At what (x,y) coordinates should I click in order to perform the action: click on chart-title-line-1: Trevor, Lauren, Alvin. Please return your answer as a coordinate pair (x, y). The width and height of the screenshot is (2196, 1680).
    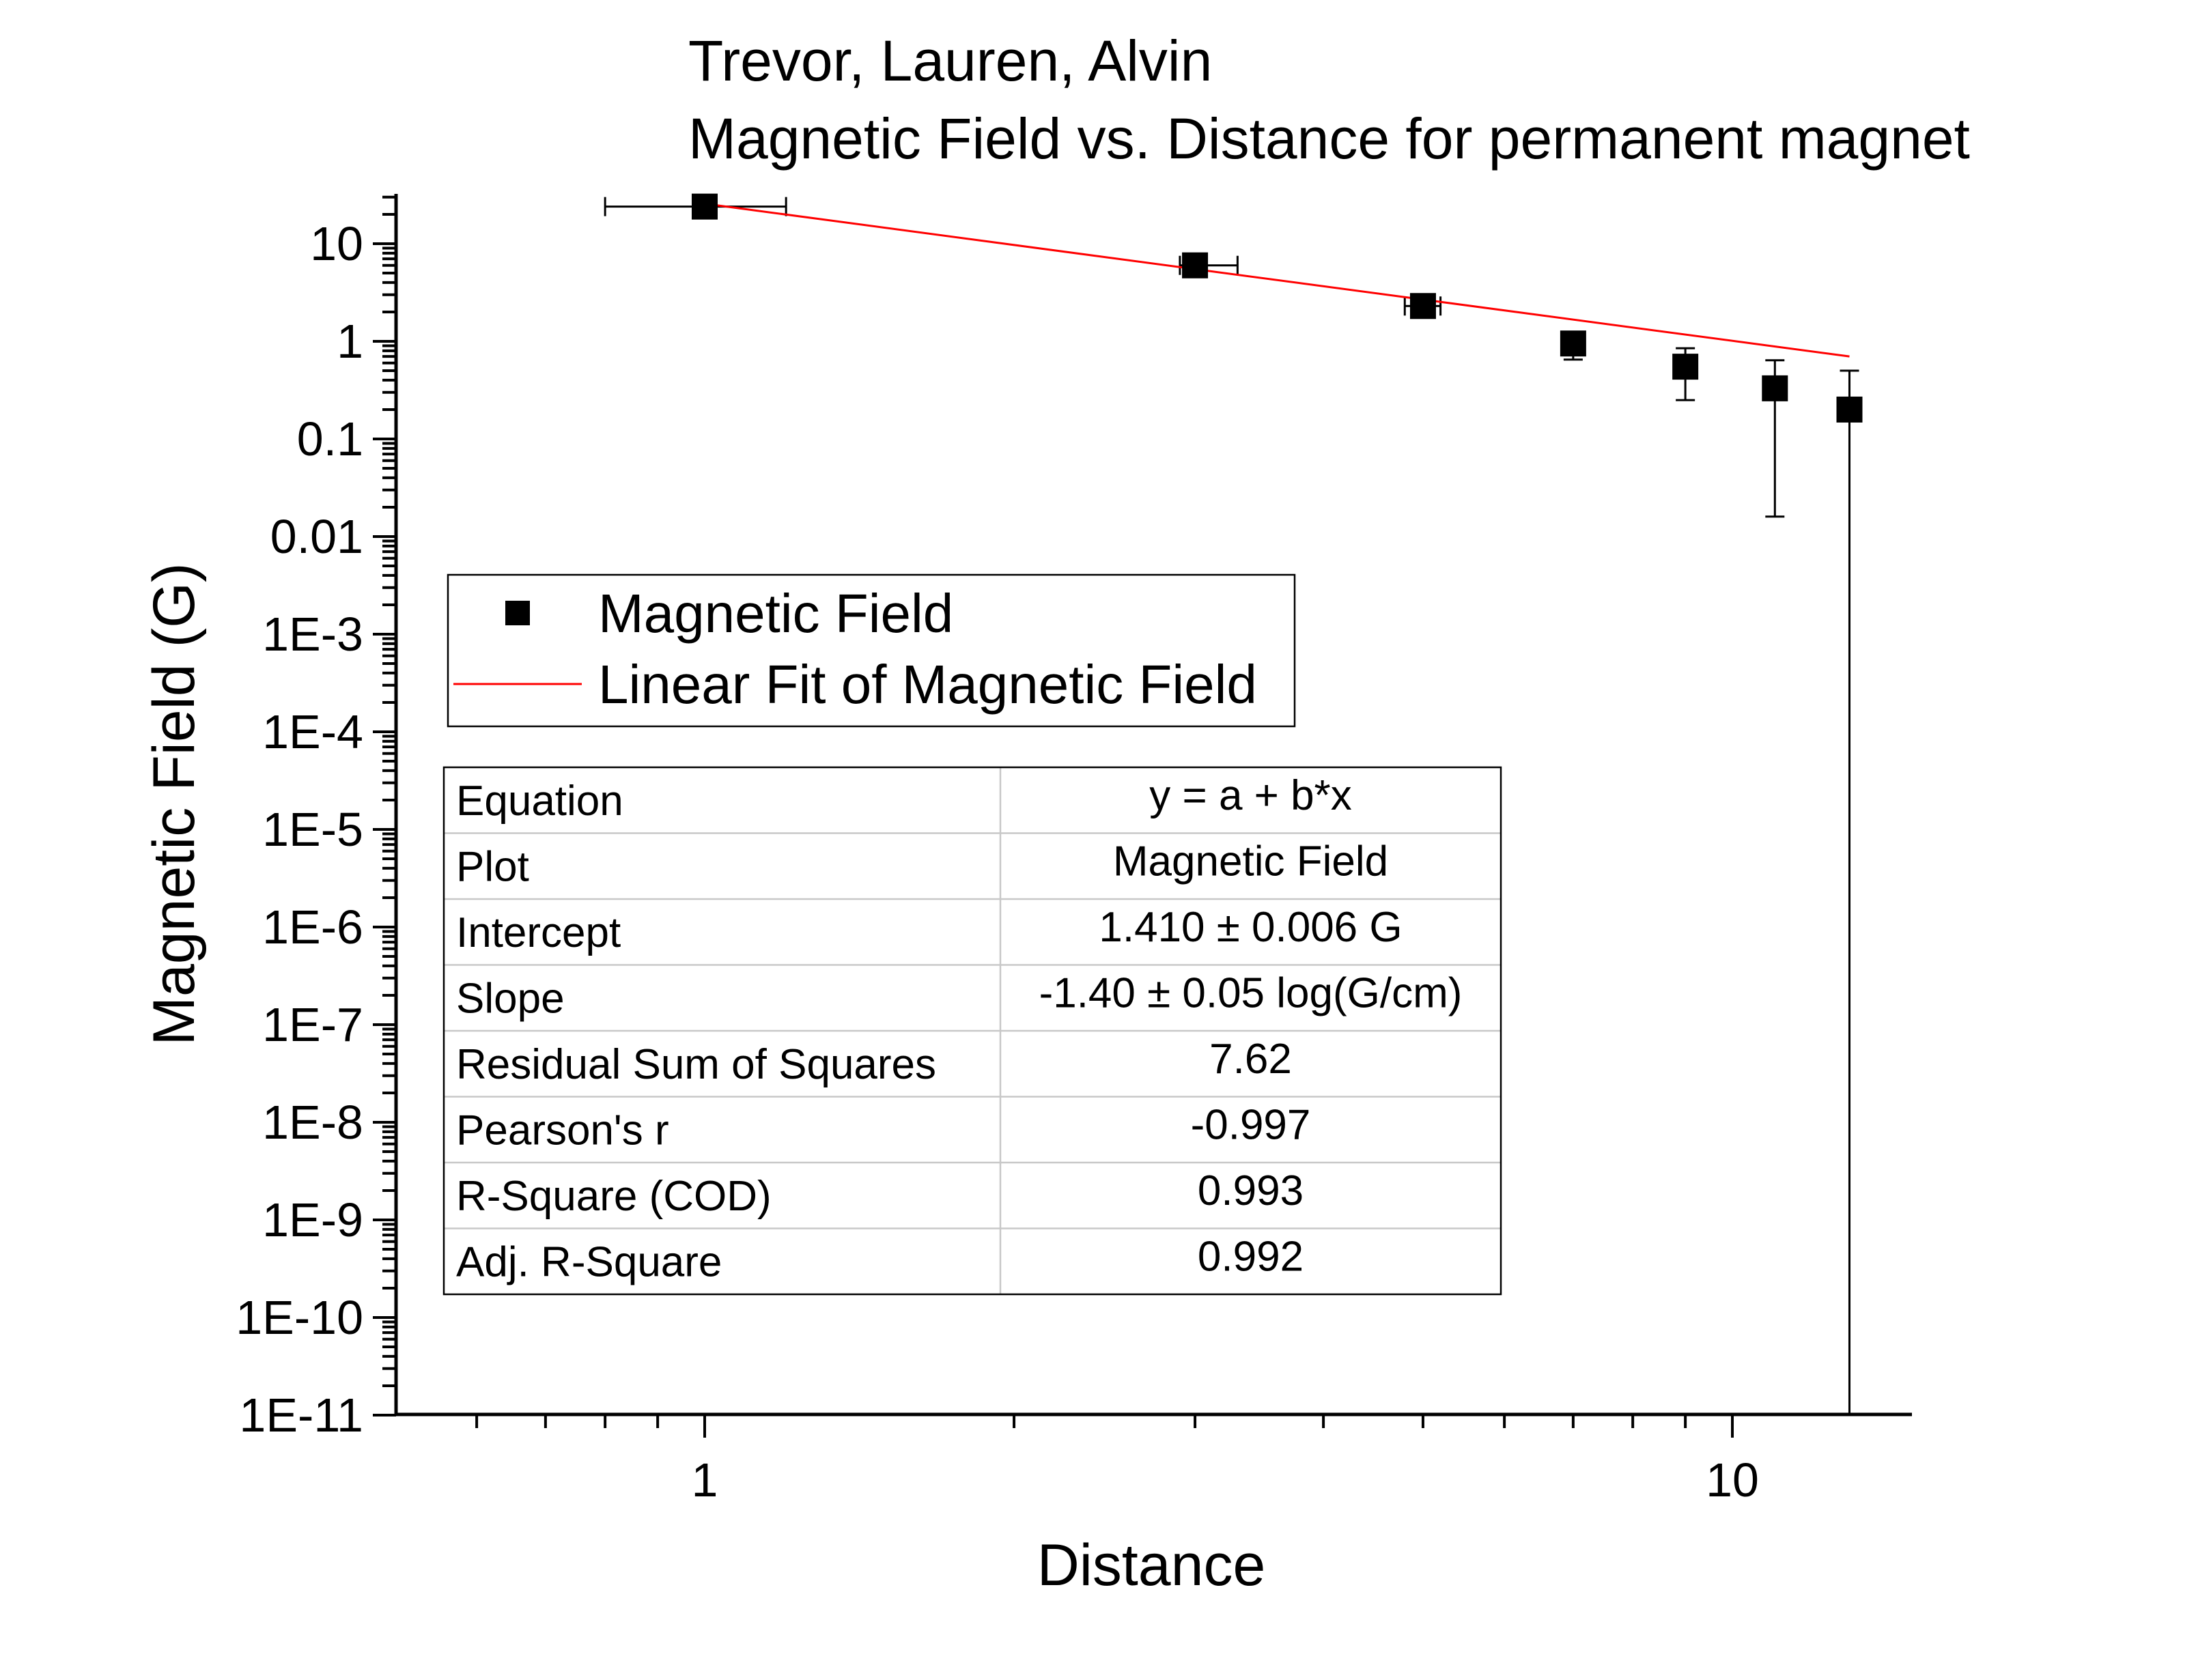
    Looking at the image, I should click on (950, 61).